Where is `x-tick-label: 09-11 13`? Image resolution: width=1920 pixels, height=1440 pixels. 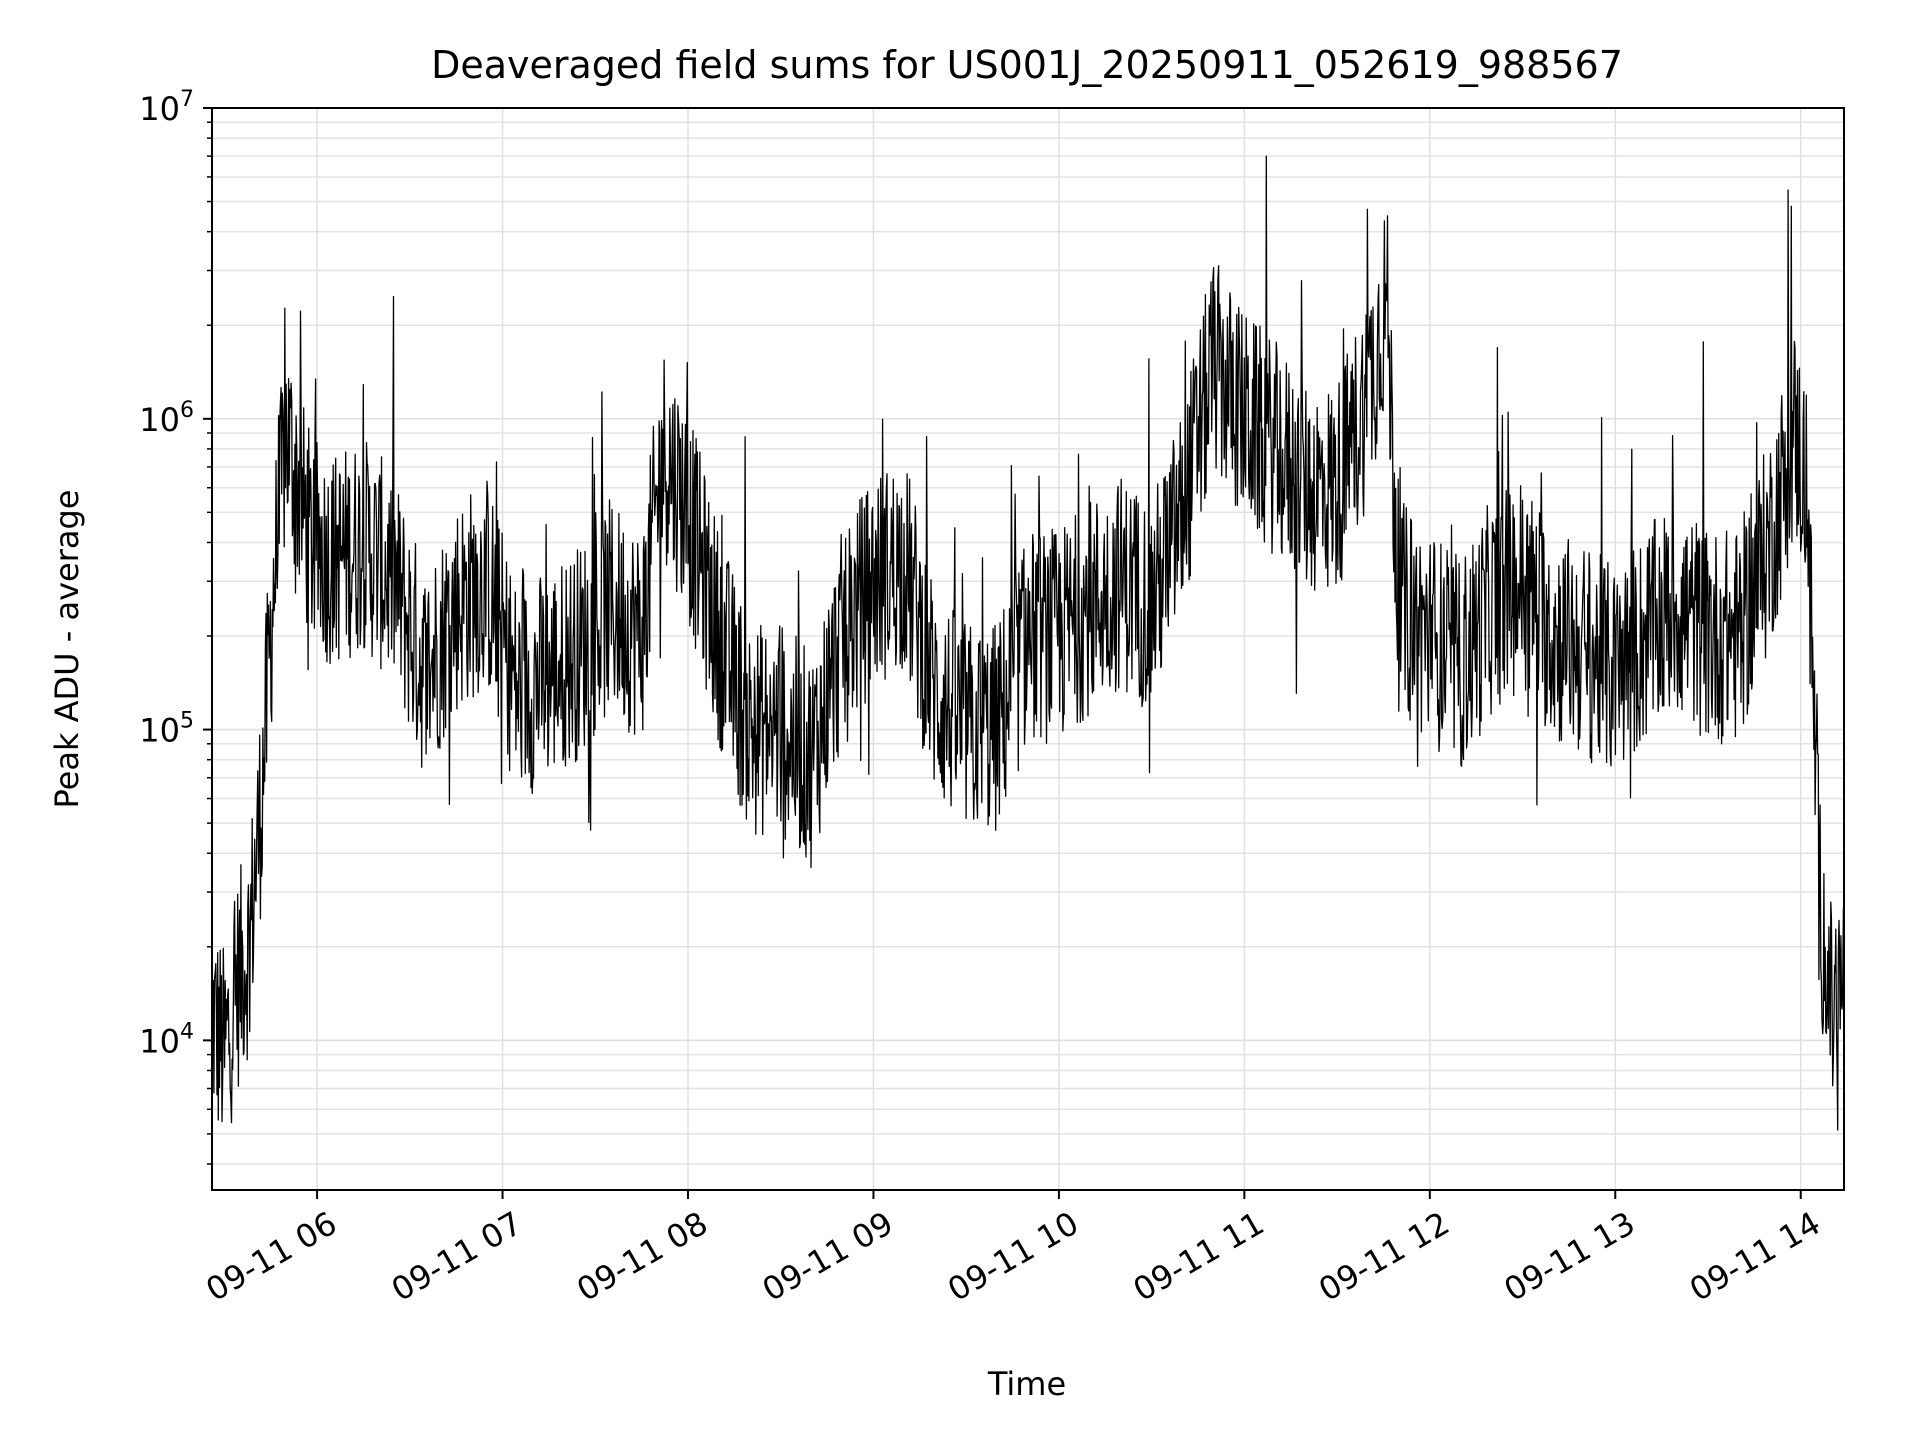 x-tick-label: 09-11 13 is located at coordinates (1570, 1256).